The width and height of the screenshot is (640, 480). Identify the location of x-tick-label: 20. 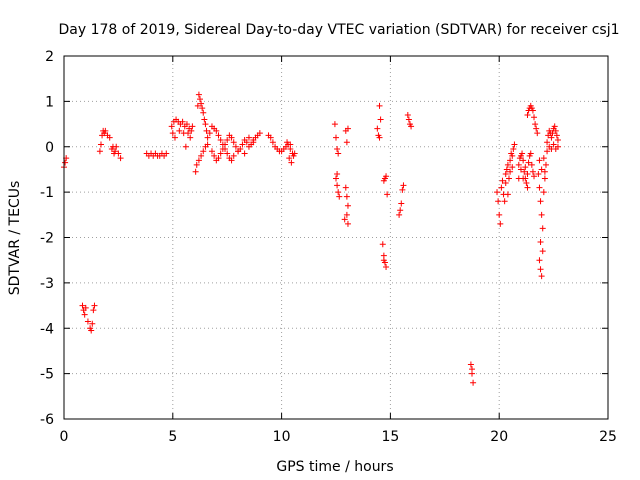
(499, 437).